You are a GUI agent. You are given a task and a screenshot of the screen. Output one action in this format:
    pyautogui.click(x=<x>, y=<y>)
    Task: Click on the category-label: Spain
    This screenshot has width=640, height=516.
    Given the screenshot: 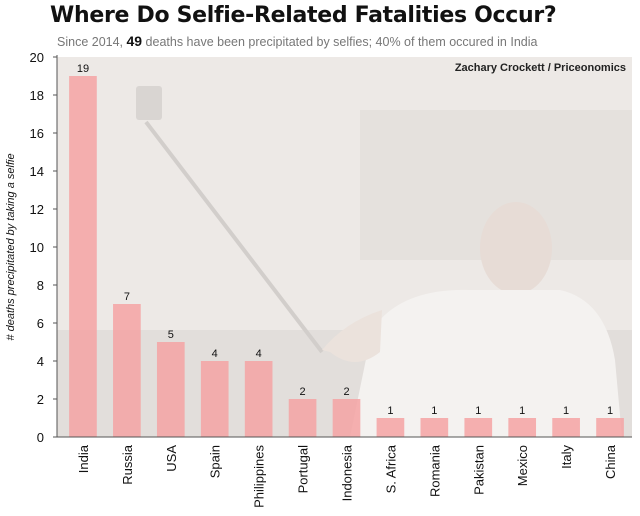 What is the action you would take?
    pyautogui.click(x=215, y=461)
    